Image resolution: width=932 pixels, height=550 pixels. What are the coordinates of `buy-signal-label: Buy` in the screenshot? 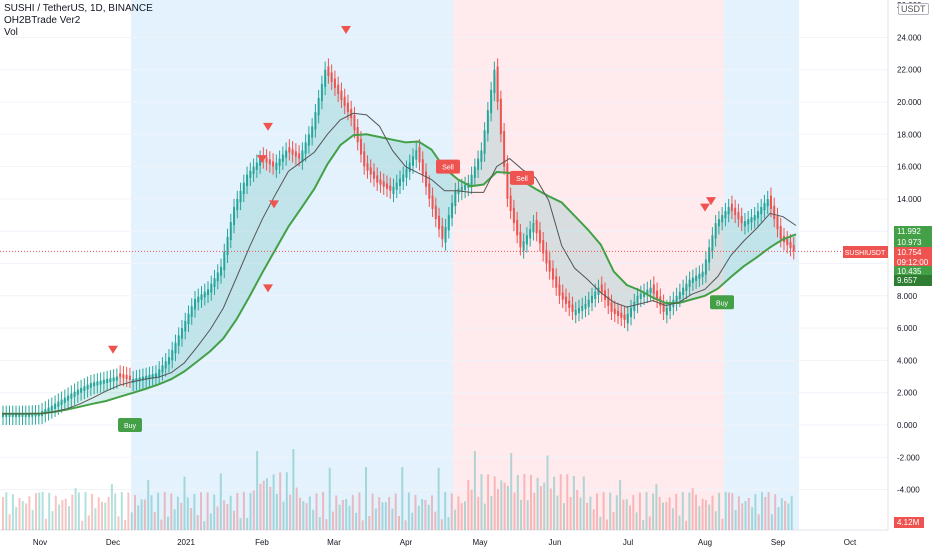 It's located at (722, 303).